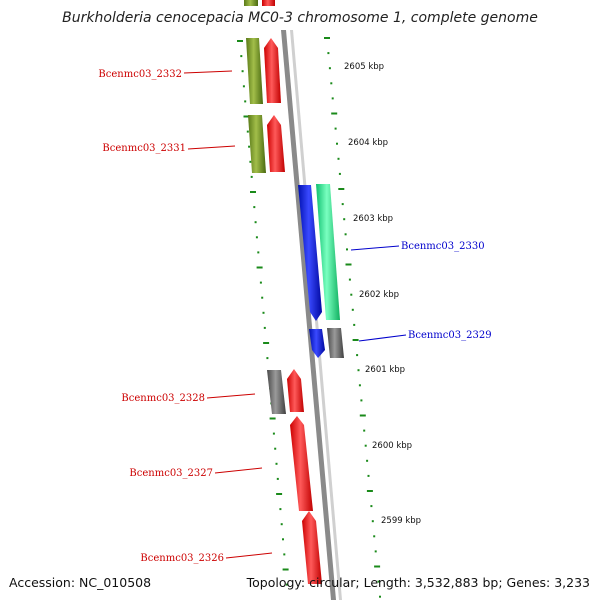  Describe the element at coordinates (443, 246) in the screenshot. I see `gene-label-bcenmc03-2330: Bcenmc03_2330` at that location.